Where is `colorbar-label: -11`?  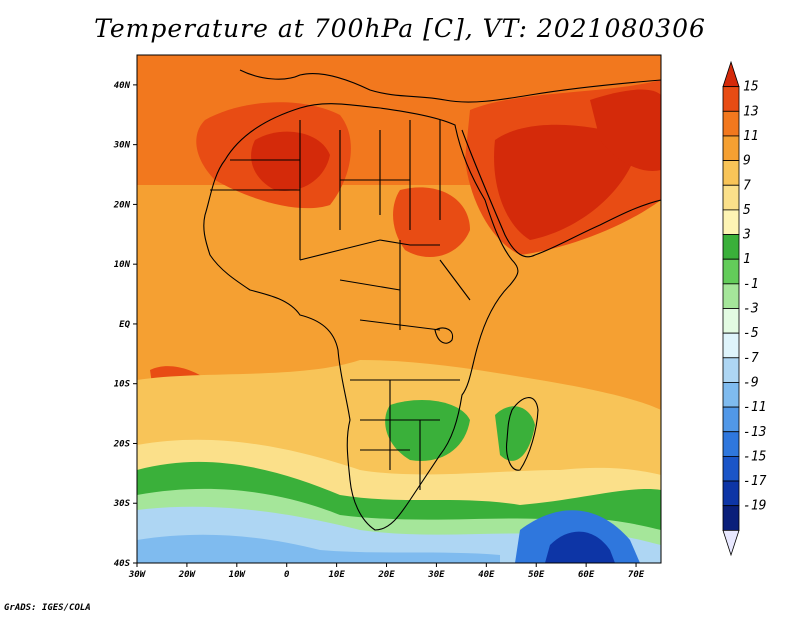
colorbar-label: -11 is located at coordinates (754, 407).